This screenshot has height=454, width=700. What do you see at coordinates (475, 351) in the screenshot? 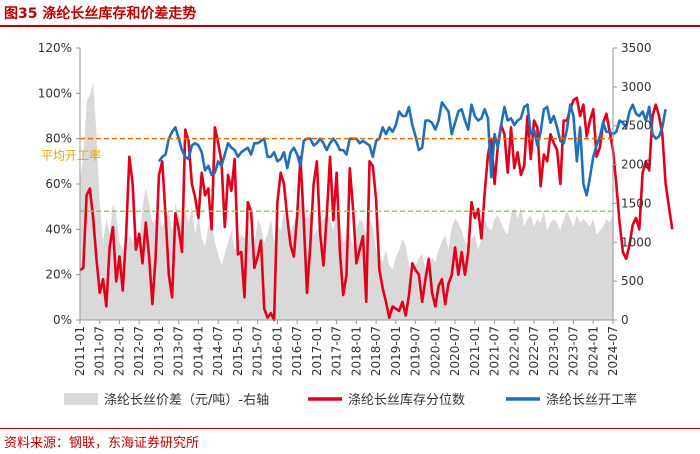
I see `x-tick-label: 2021-01` at bounding box center [475, 351].